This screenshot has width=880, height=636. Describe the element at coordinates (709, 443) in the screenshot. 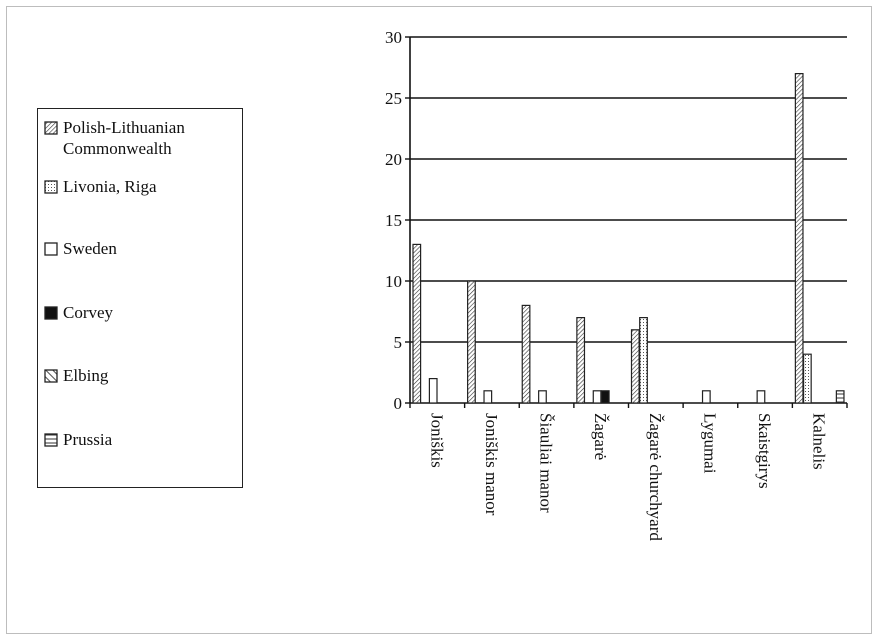

I see `x-tick-label: Lygumai` at that location.